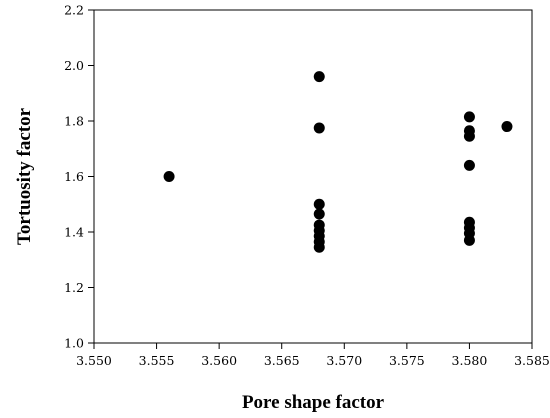 The width and height of the screenshot is (550, 418). I want to click on x-tick-label: 3.565, so click(282, 360).